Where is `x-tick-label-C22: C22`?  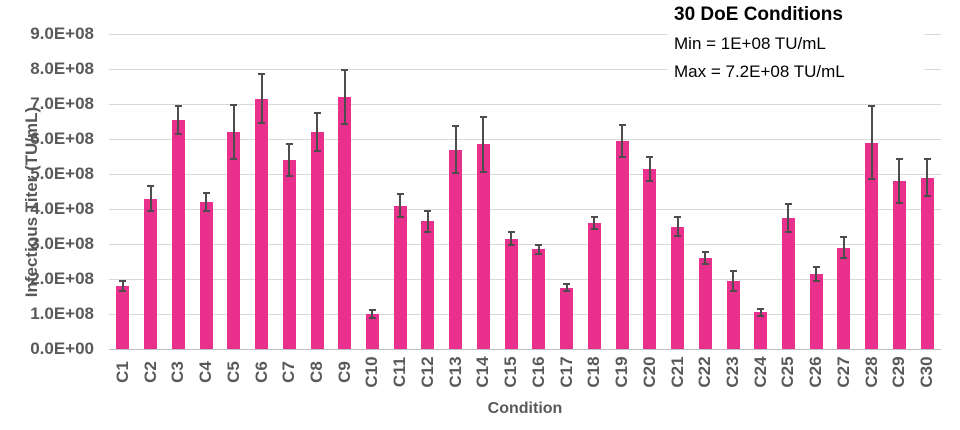 x-tick-label-C22: C22 is located at coordinates (705, 372).